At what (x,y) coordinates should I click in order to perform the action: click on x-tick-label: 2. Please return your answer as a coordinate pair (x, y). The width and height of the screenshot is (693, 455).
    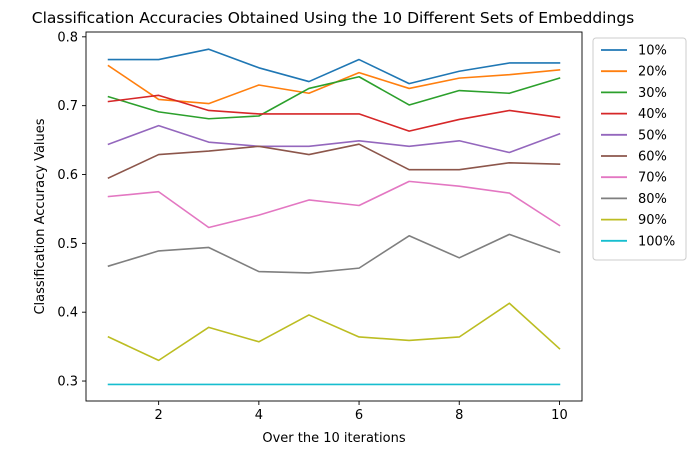
    Looking at the image, I should click on (159, 415).